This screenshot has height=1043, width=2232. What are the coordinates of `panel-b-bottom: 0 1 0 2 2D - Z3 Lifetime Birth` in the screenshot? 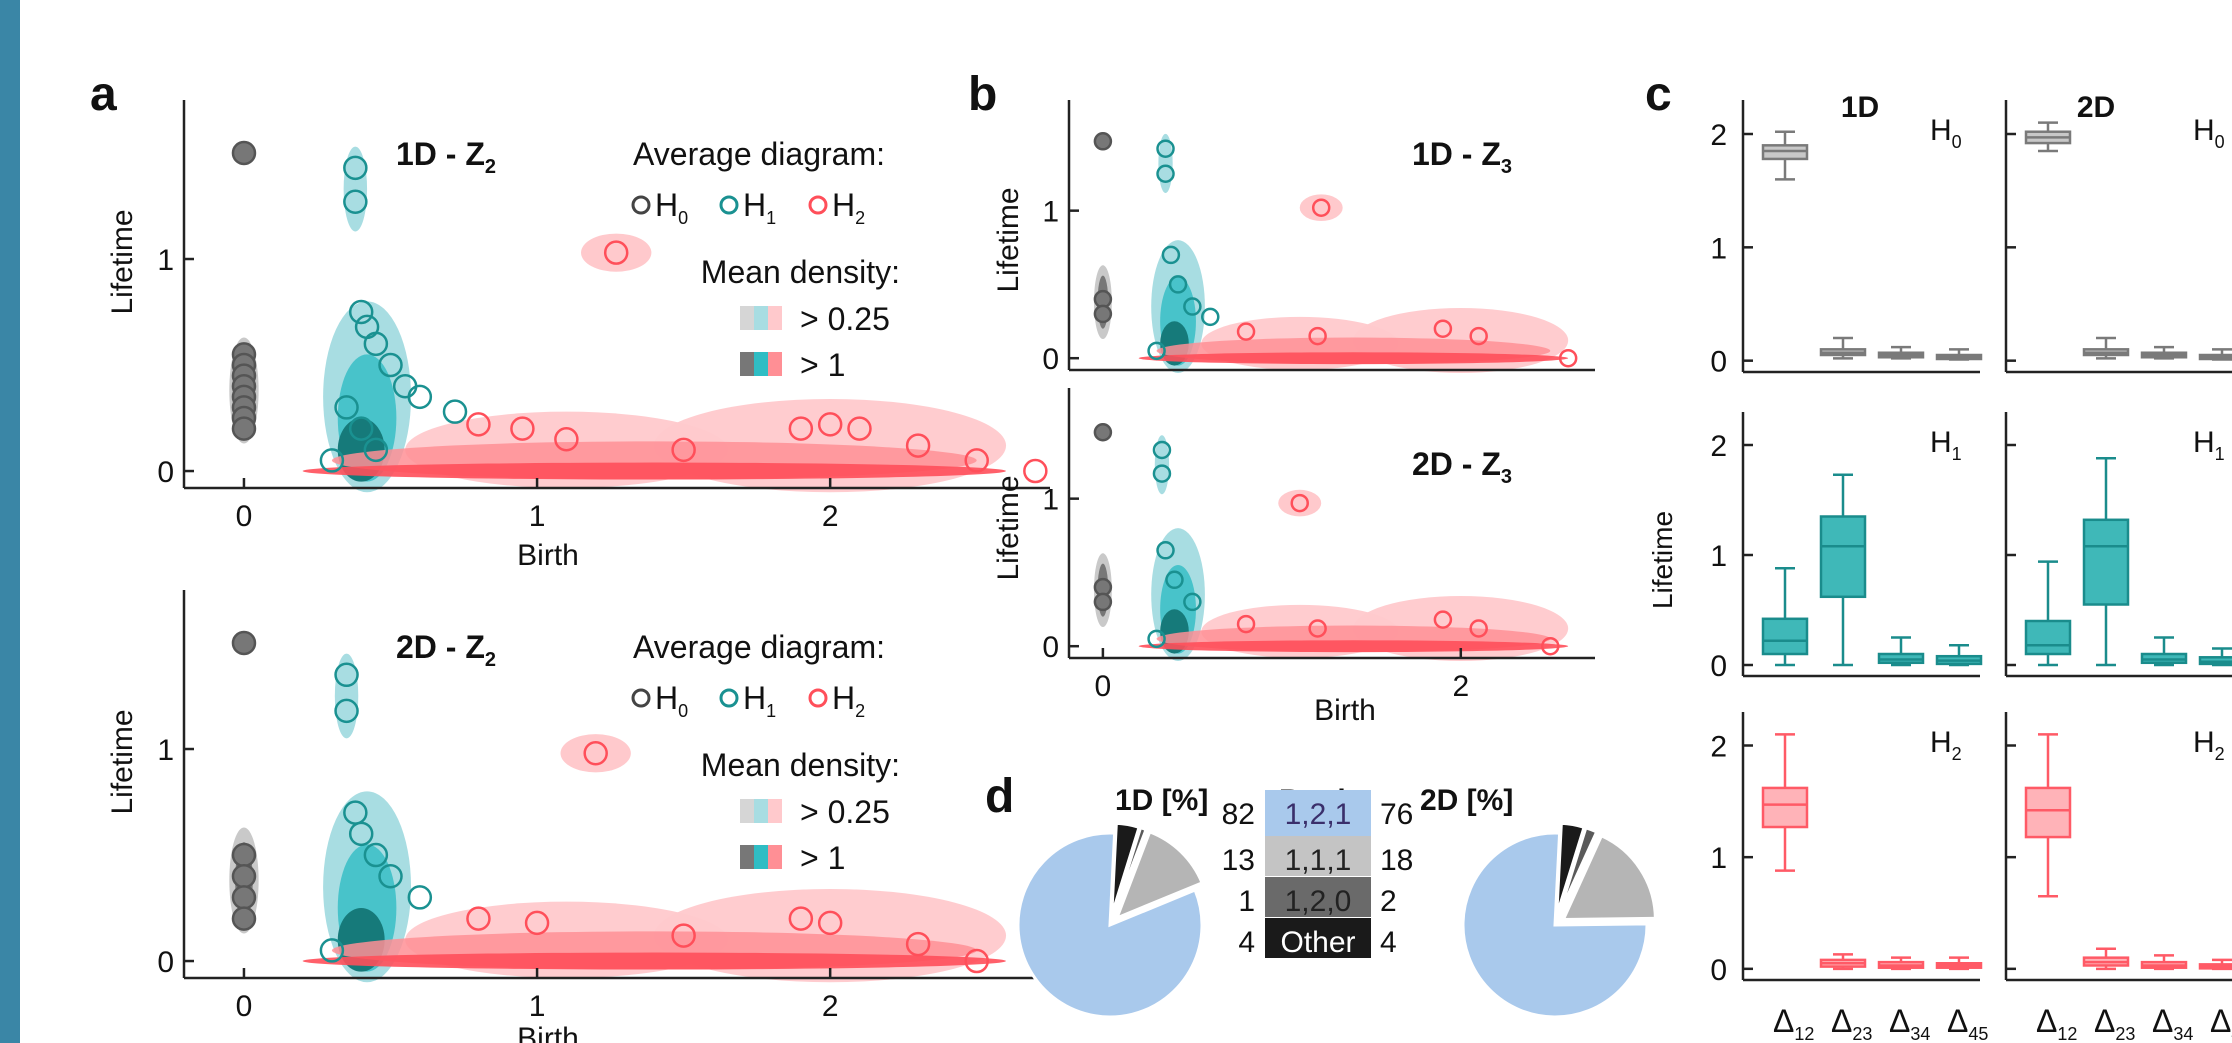 It's located at (1293, 557).